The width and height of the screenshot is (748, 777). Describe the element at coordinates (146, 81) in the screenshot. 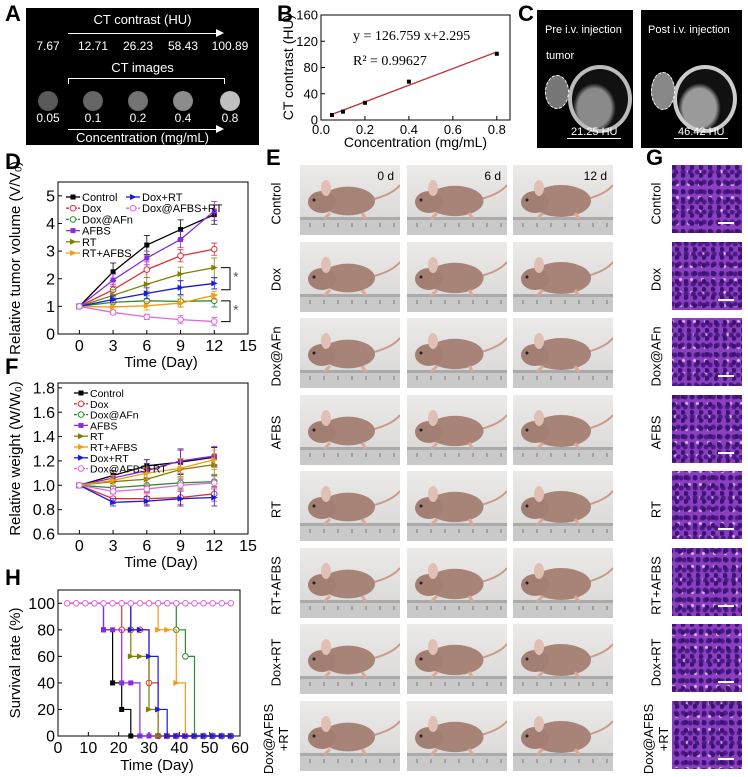

I see `bracket` at that location.